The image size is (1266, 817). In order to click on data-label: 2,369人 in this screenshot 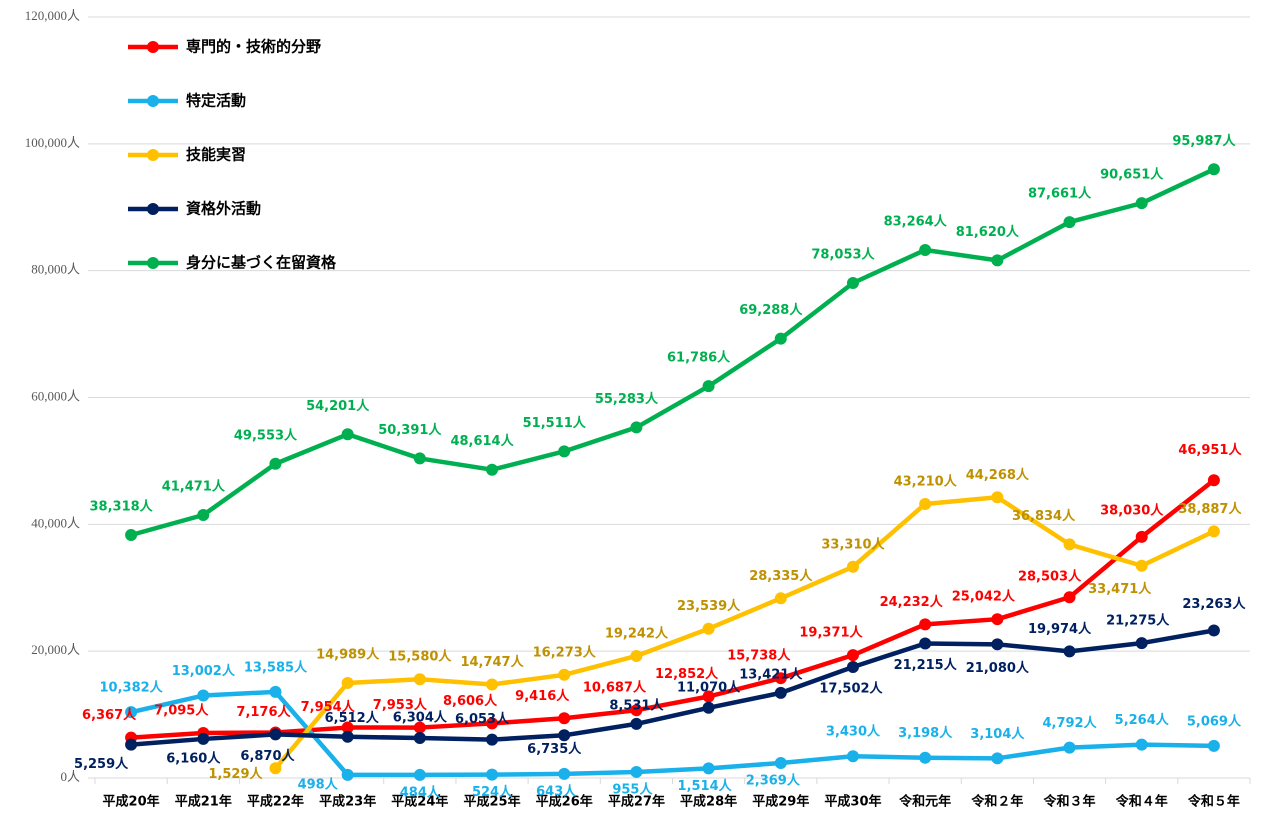, I will do `click(773, 780)`.